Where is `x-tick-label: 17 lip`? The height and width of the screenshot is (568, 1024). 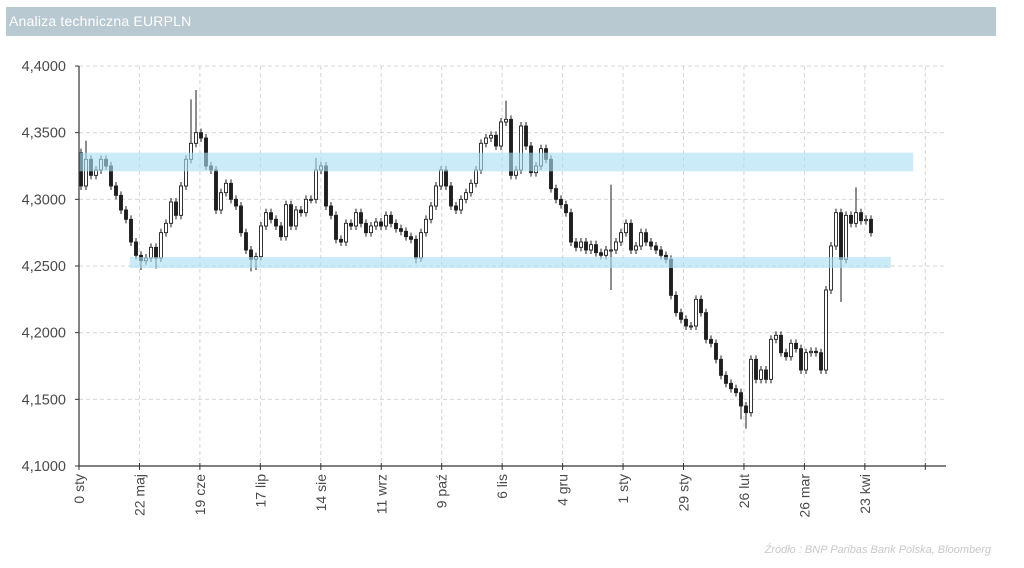 x-tick-label: 17 lip is located at coordinates (260, 491).